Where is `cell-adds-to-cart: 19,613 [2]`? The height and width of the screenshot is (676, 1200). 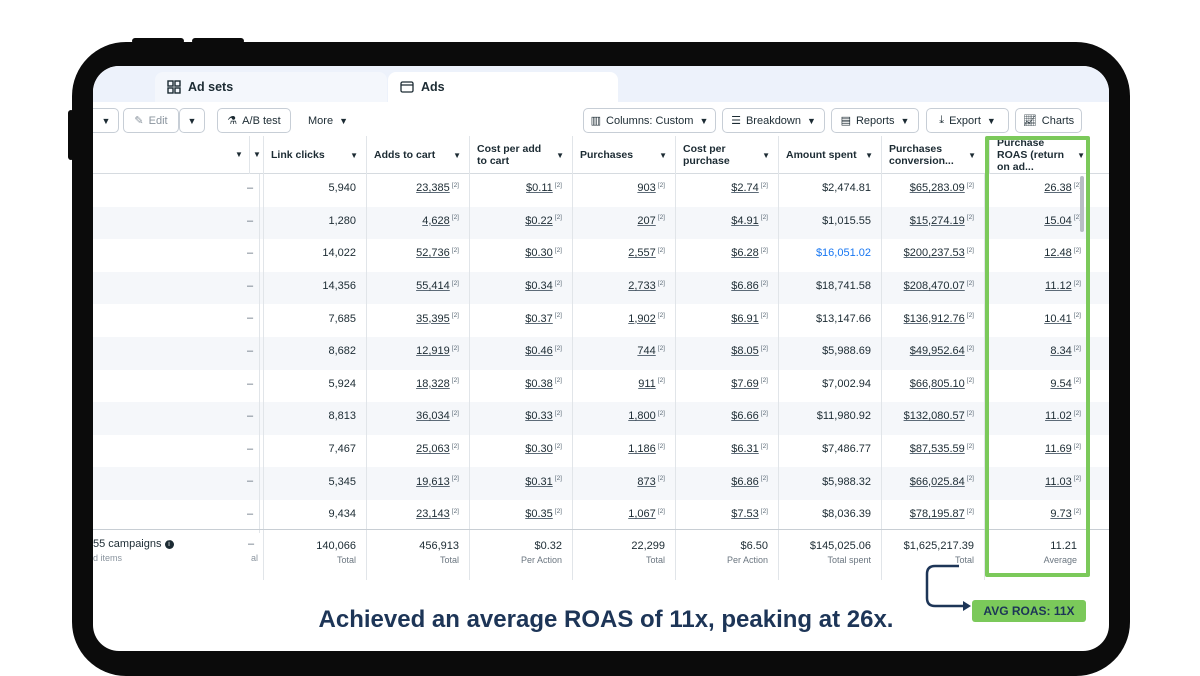
cell-adds-to-cart: 19,613 [2] is located at coordinates (417, 483).